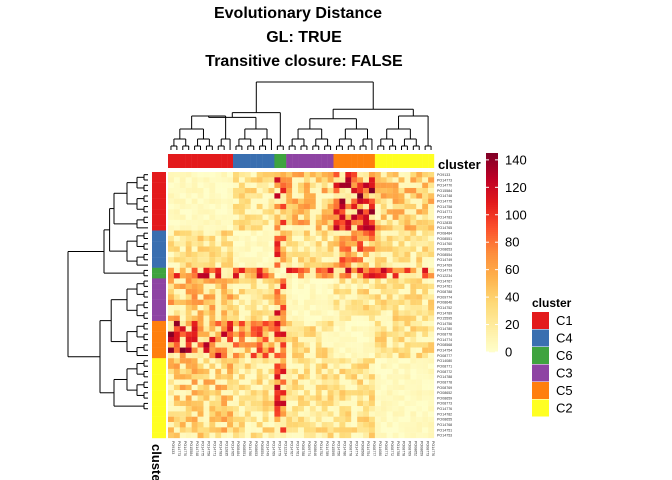 The height and width of the screenshot is (480, 672). What do you see at coordinates (512, 324) in the screenshot?
I see `colorbar-tick-label: 20` at bounding box center [512, 324].